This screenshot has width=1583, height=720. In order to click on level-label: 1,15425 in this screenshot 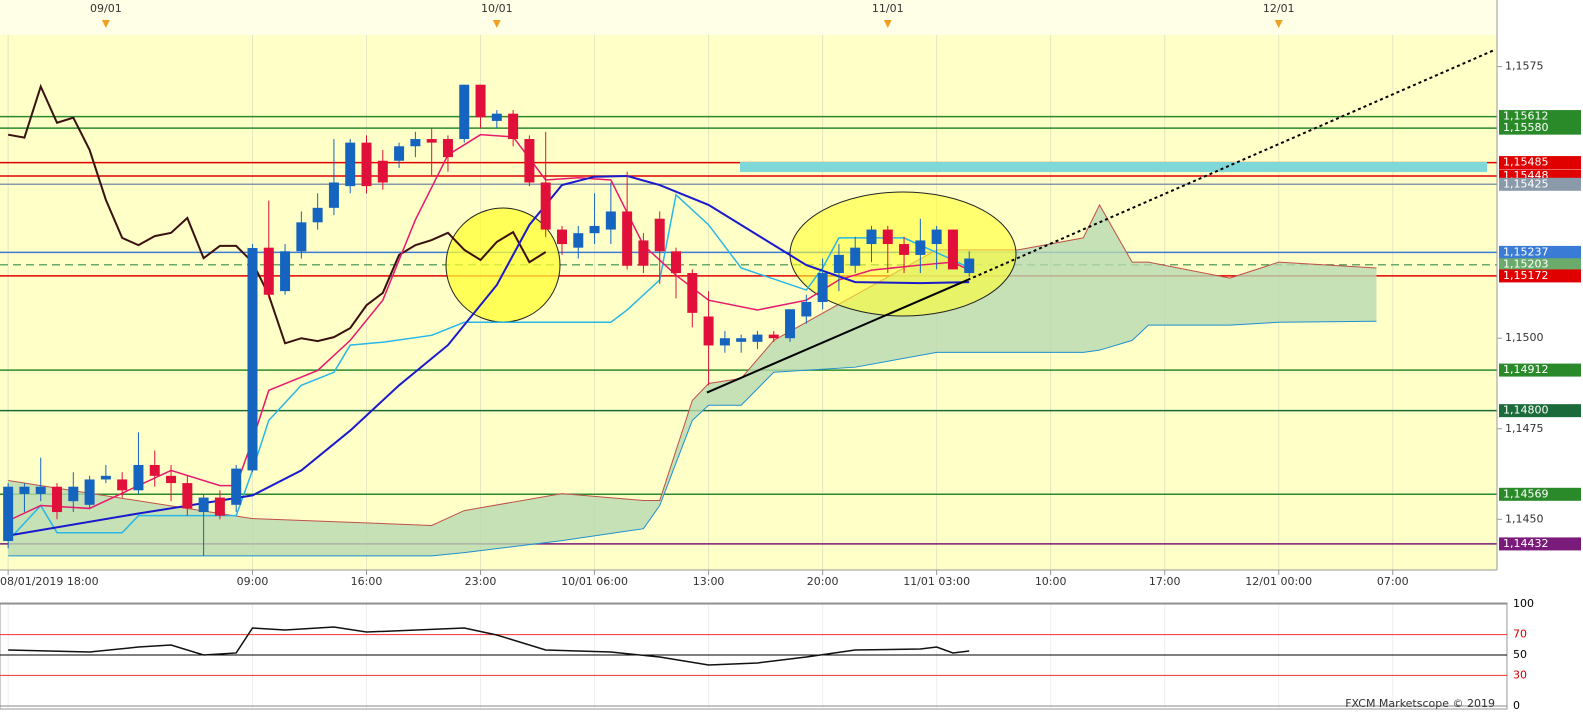, I will do `click(1526, 183)`.